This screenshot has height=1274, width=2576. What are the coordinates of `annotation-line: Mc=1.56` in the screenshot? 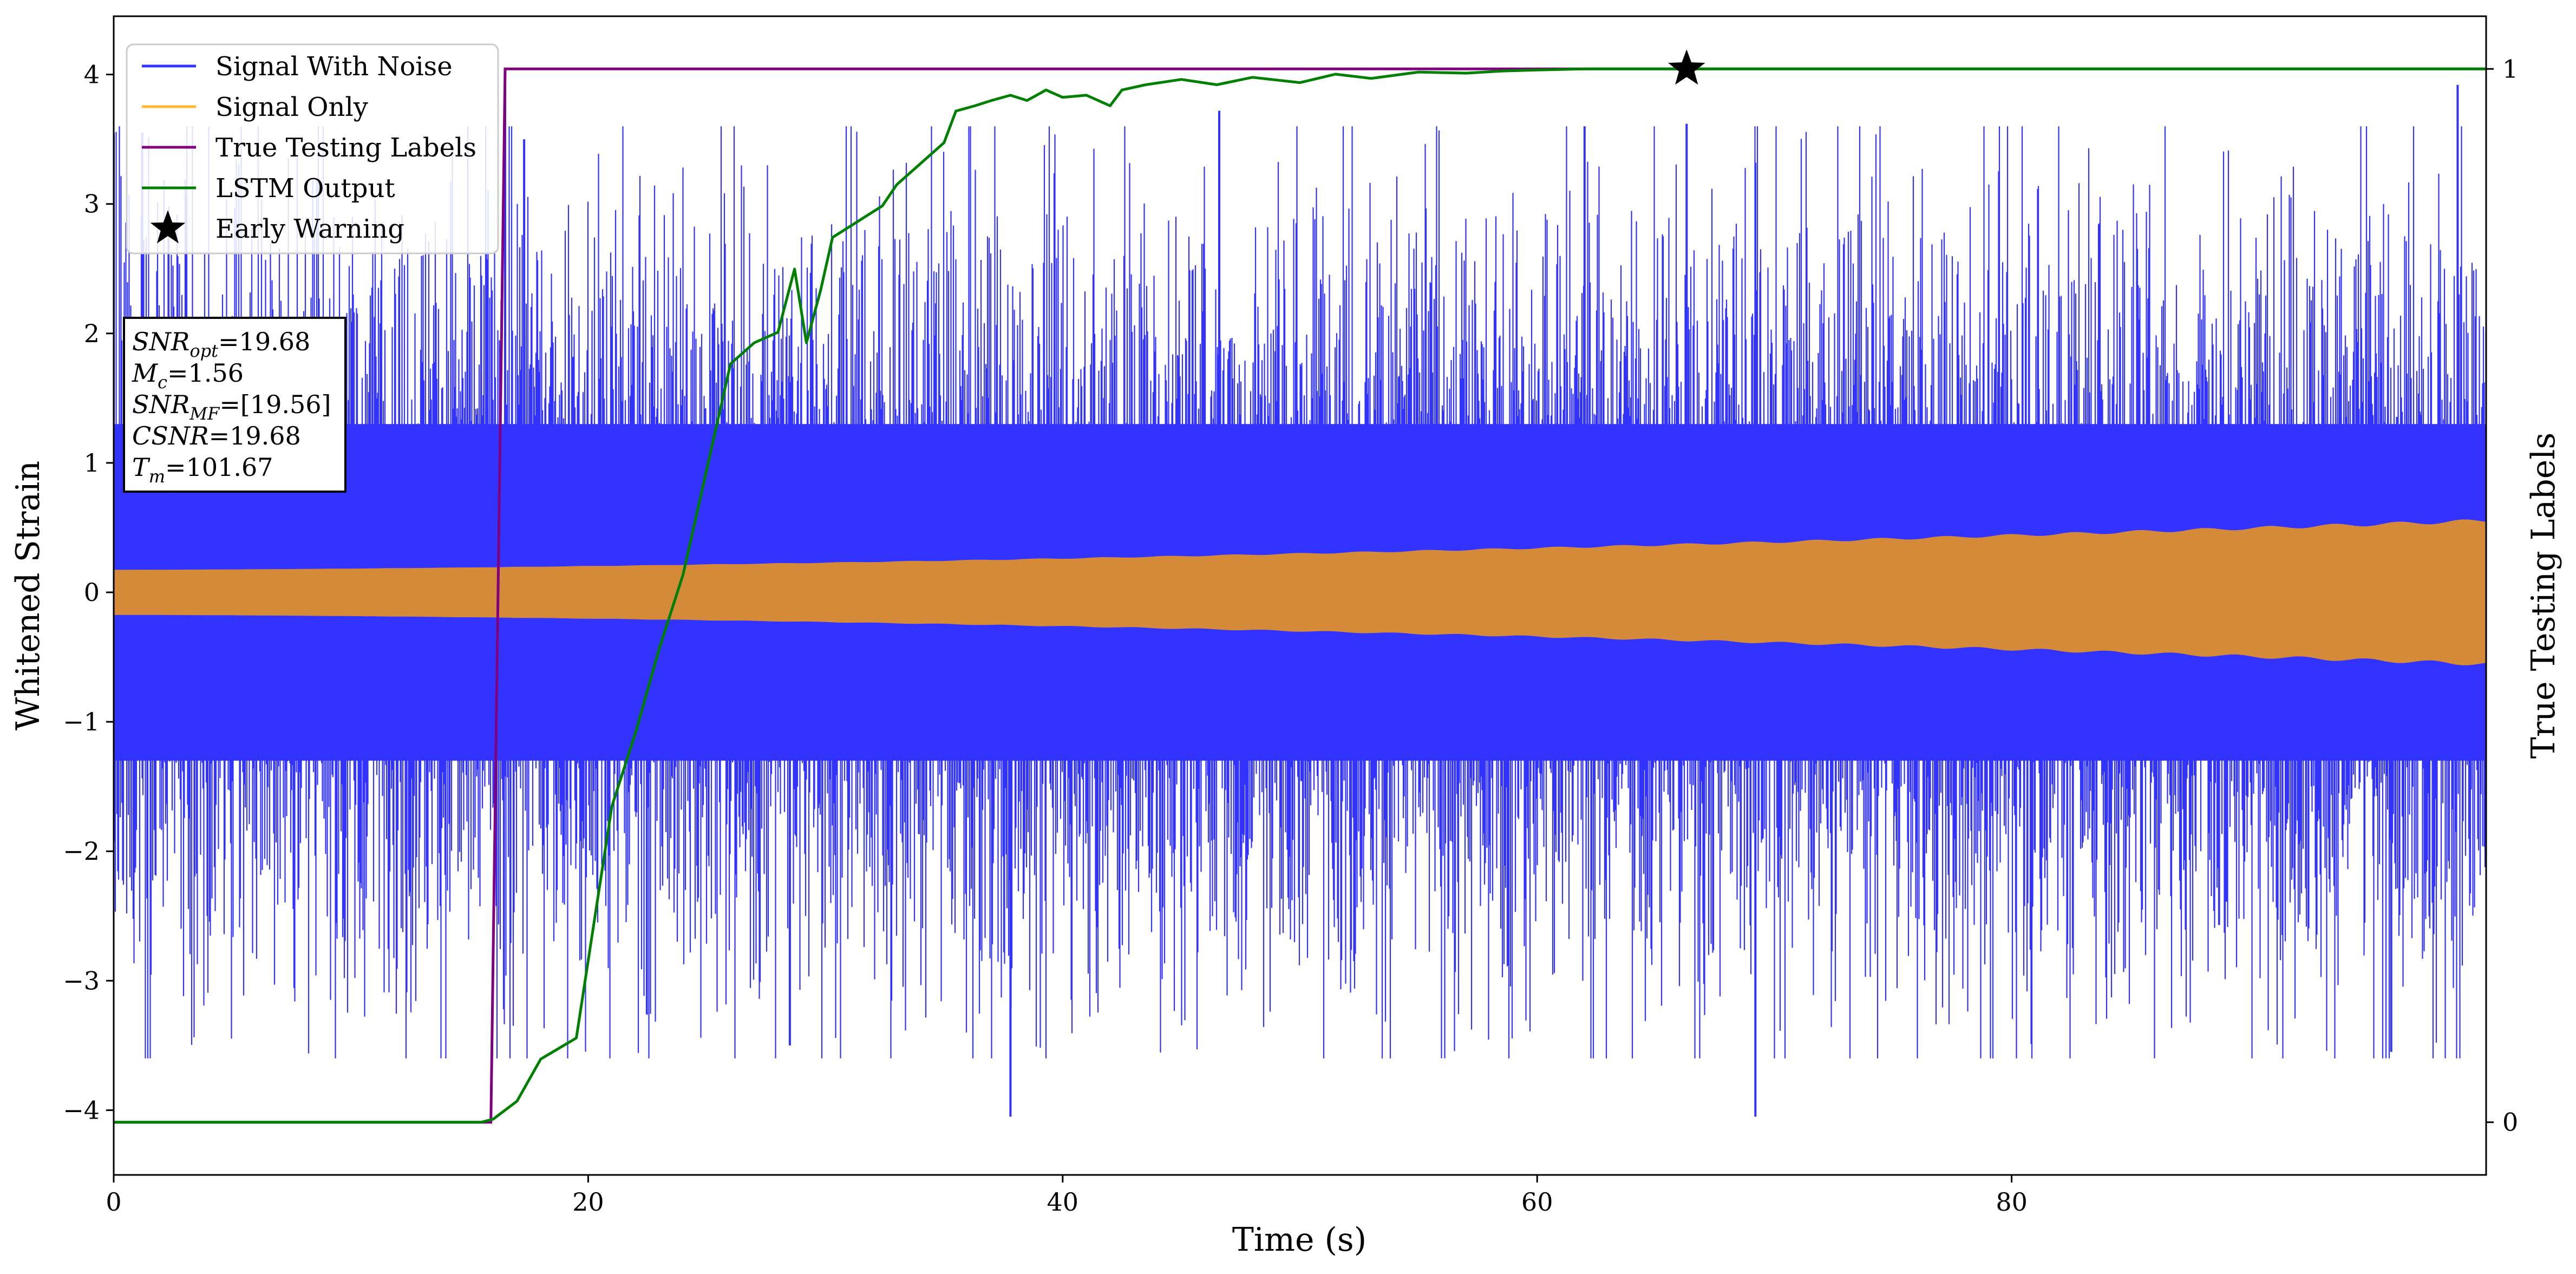 It's located at (188, 375).